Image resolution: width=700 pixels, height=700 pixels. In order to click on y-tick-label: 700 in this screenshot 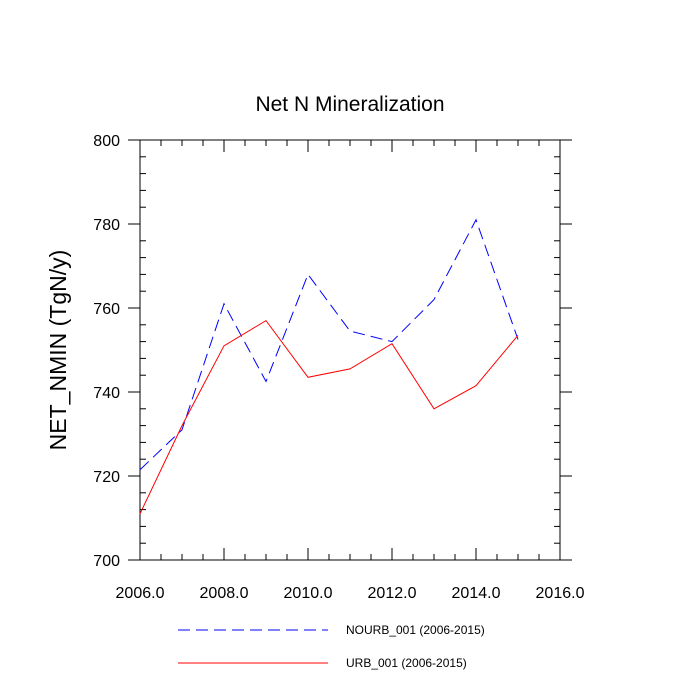, I will do `click(106, 561)`.